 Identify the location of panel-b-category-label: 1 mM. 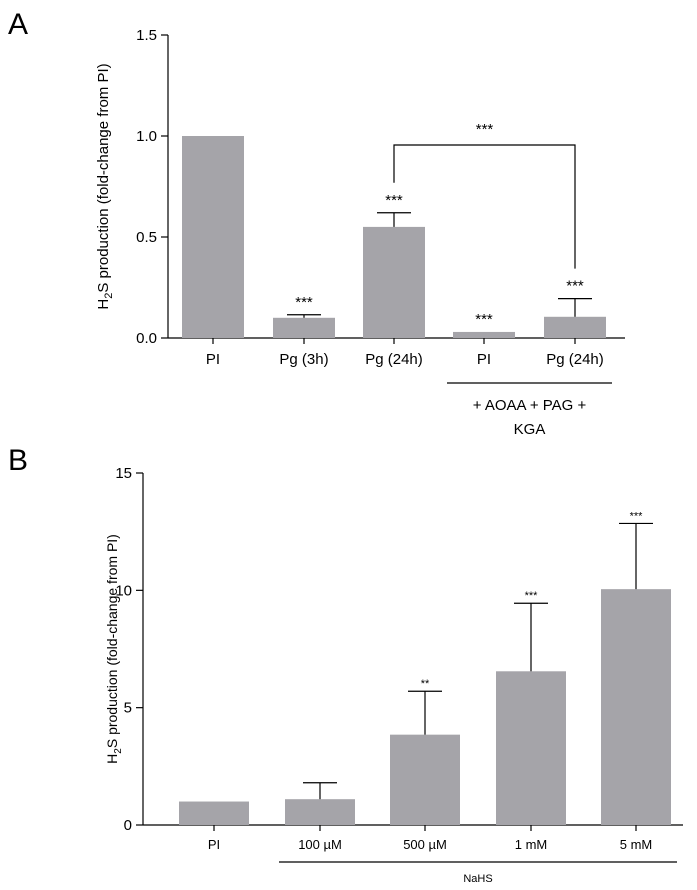
(531, 844).